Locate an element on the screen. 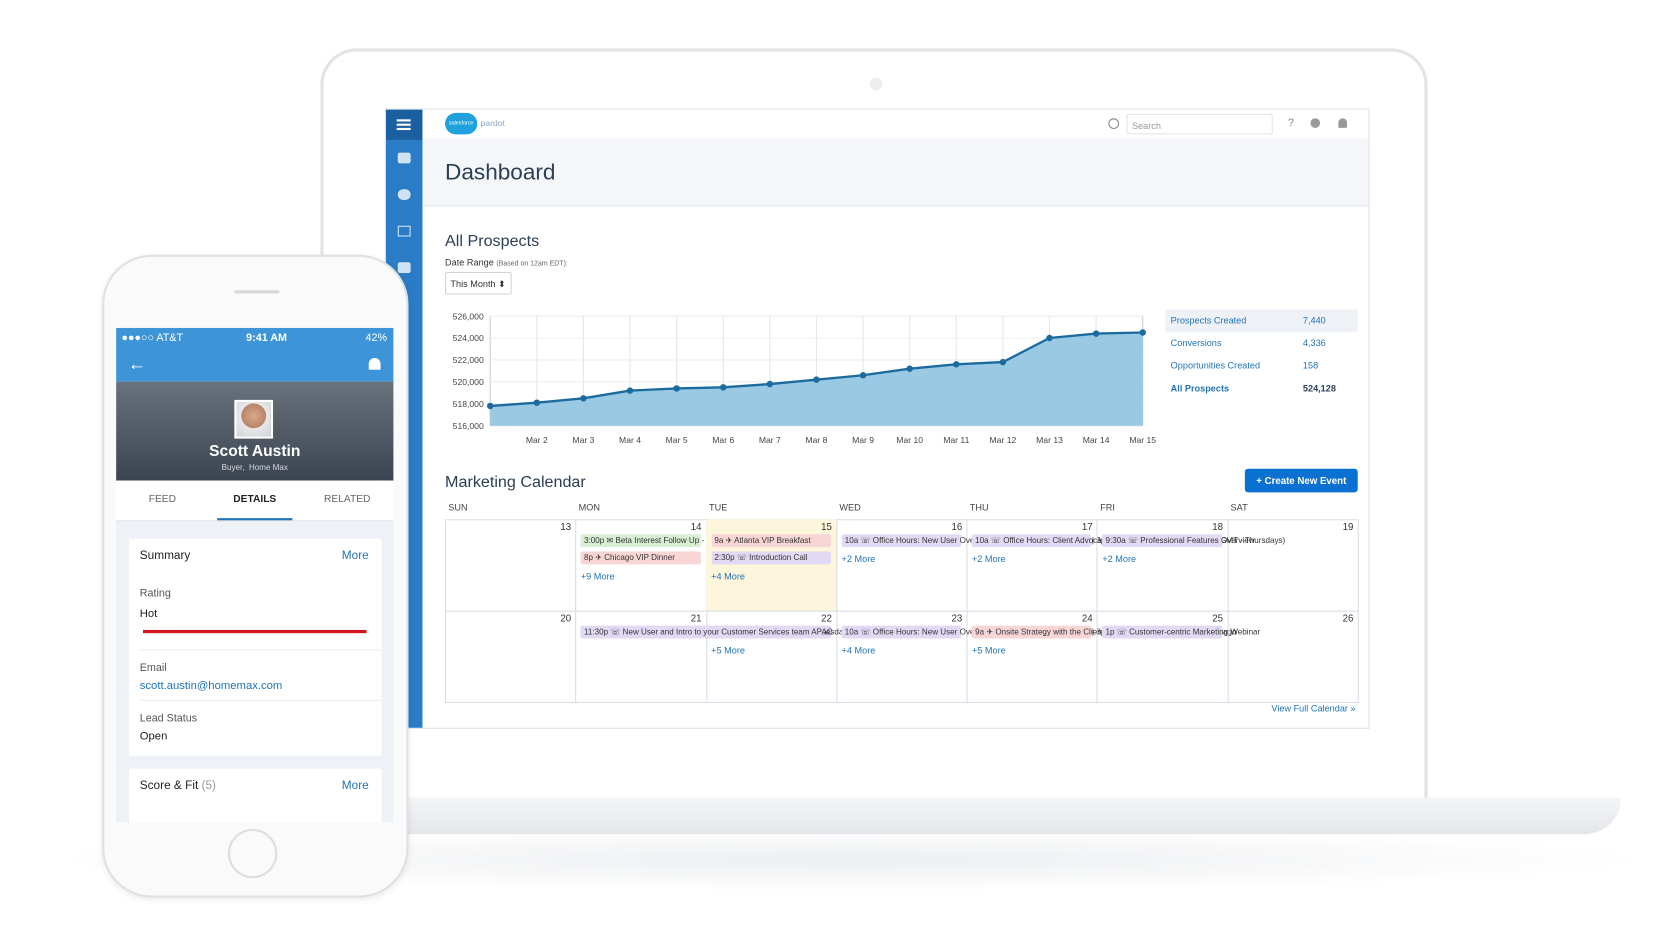  event: 1p ☏ Customer-centric Marketing Webinar is located at coordinates (1181, 632).